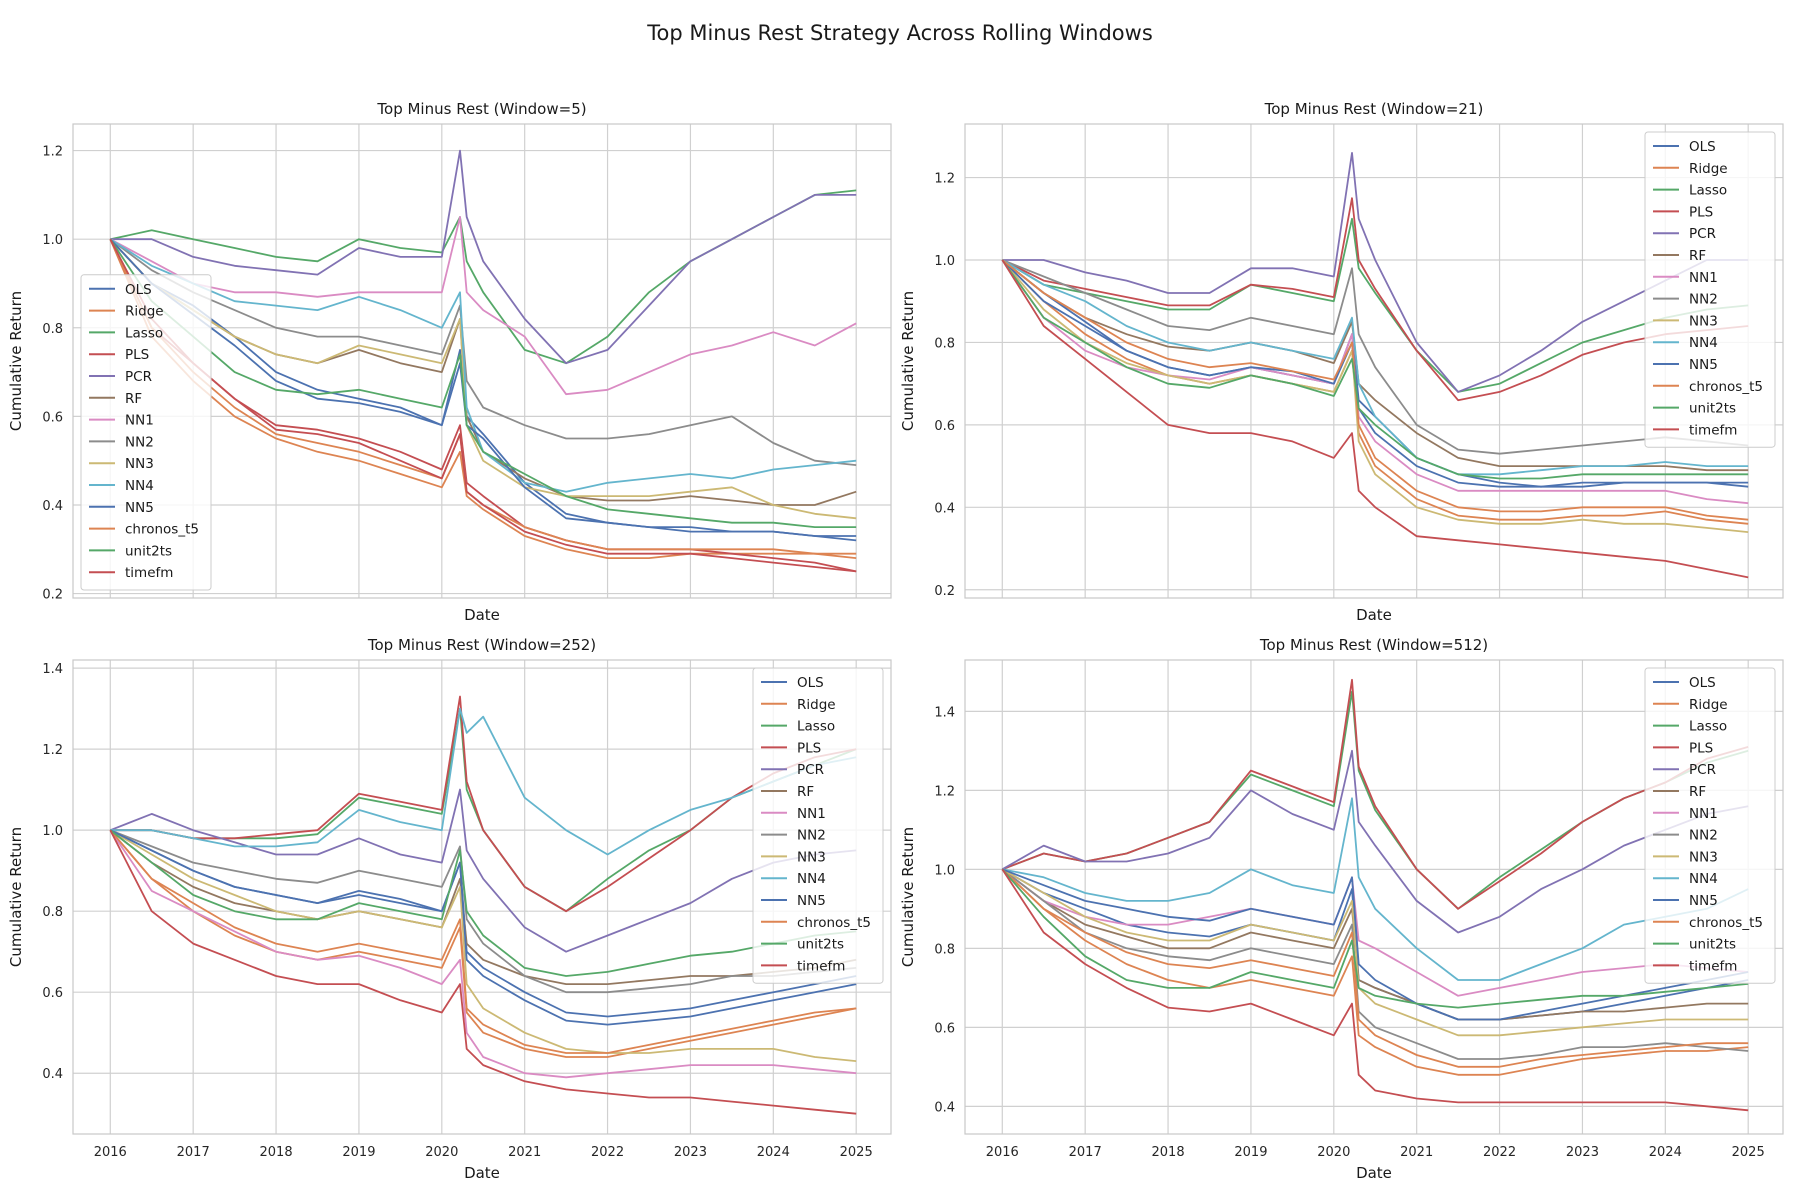 The image size is (1800, 1200). Describe the element at coordinates (52, 669) in the screenshot. I see `y-tick-label: 1.4` at that location.